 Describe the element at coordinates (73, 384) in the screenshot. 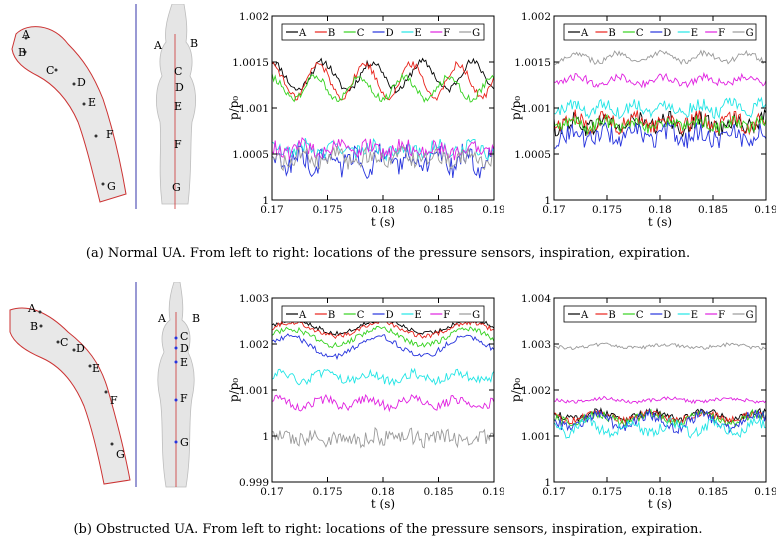

I see `obstructed-ua-sagittal-image: A B C D E F G` at that location.